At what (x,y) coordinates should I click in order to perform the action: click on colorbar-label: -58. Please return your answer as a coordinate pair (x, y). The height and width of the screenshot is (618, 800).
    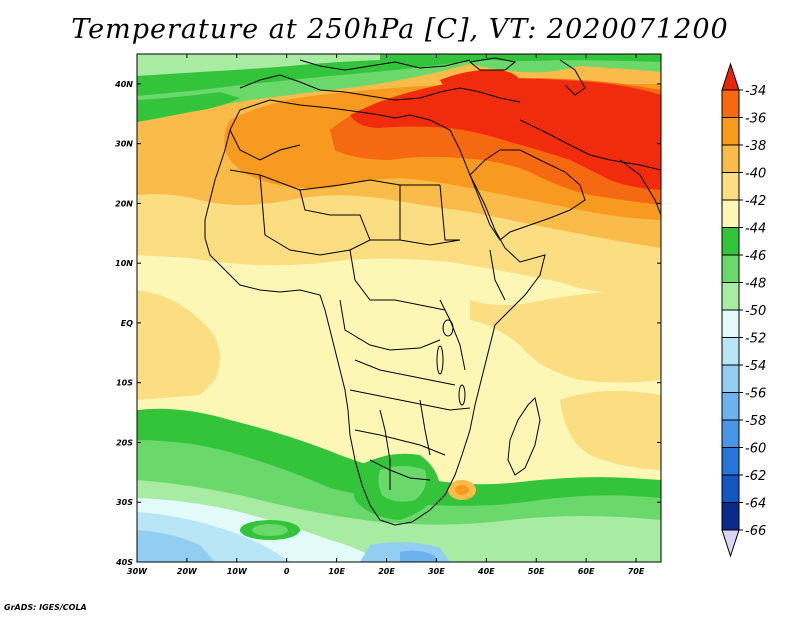
    Looking at the image, I should click on (755, 421).